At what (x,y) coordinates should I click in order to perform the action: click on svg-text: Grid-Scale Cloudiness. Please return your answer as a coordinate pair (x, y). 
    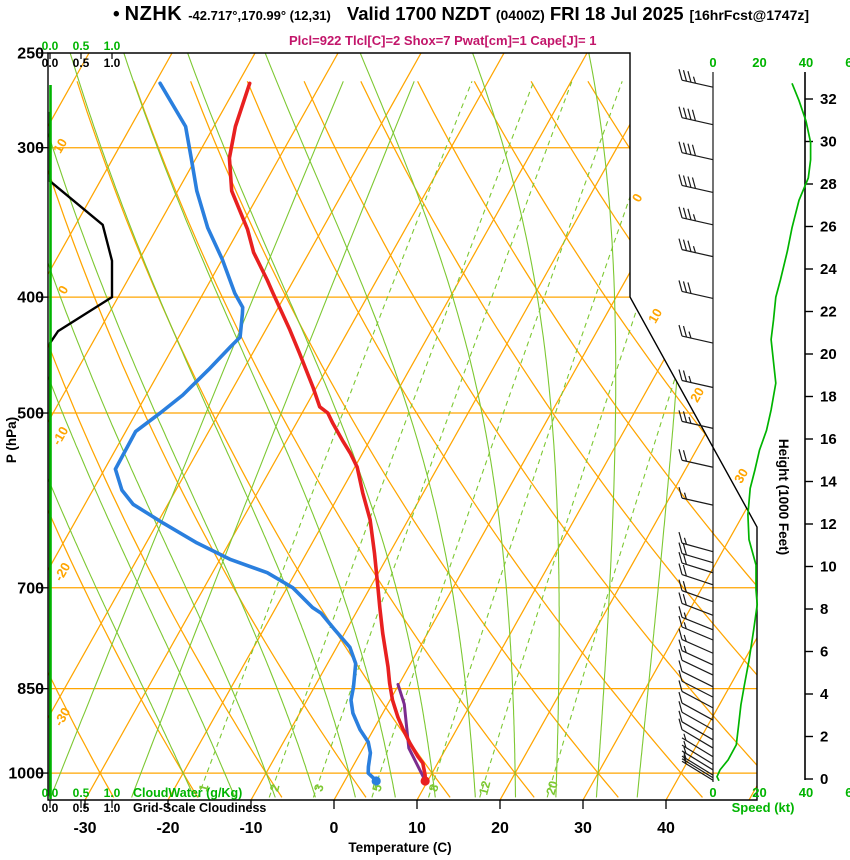
    Looking at the image, I should click on (199, 808).